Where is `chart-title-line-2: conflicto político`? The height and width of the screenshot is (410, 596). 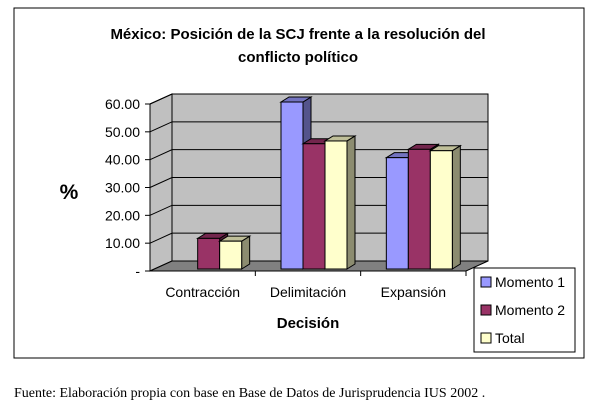 chart-title-line-2: conflicto político is located at coordinates (298, 57).